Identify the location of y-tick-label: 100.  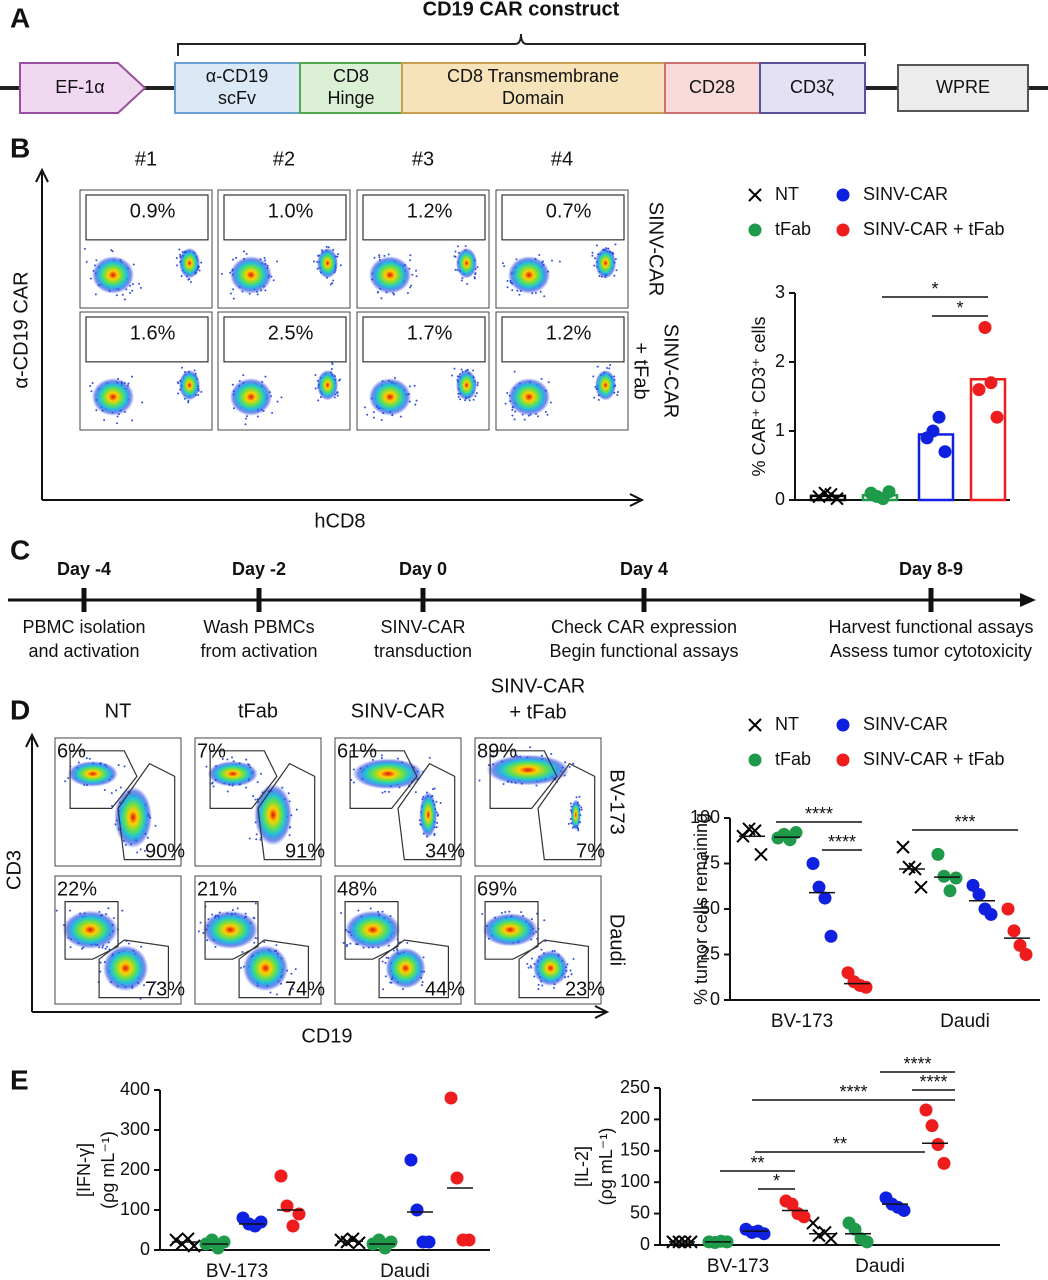
(705, 817).